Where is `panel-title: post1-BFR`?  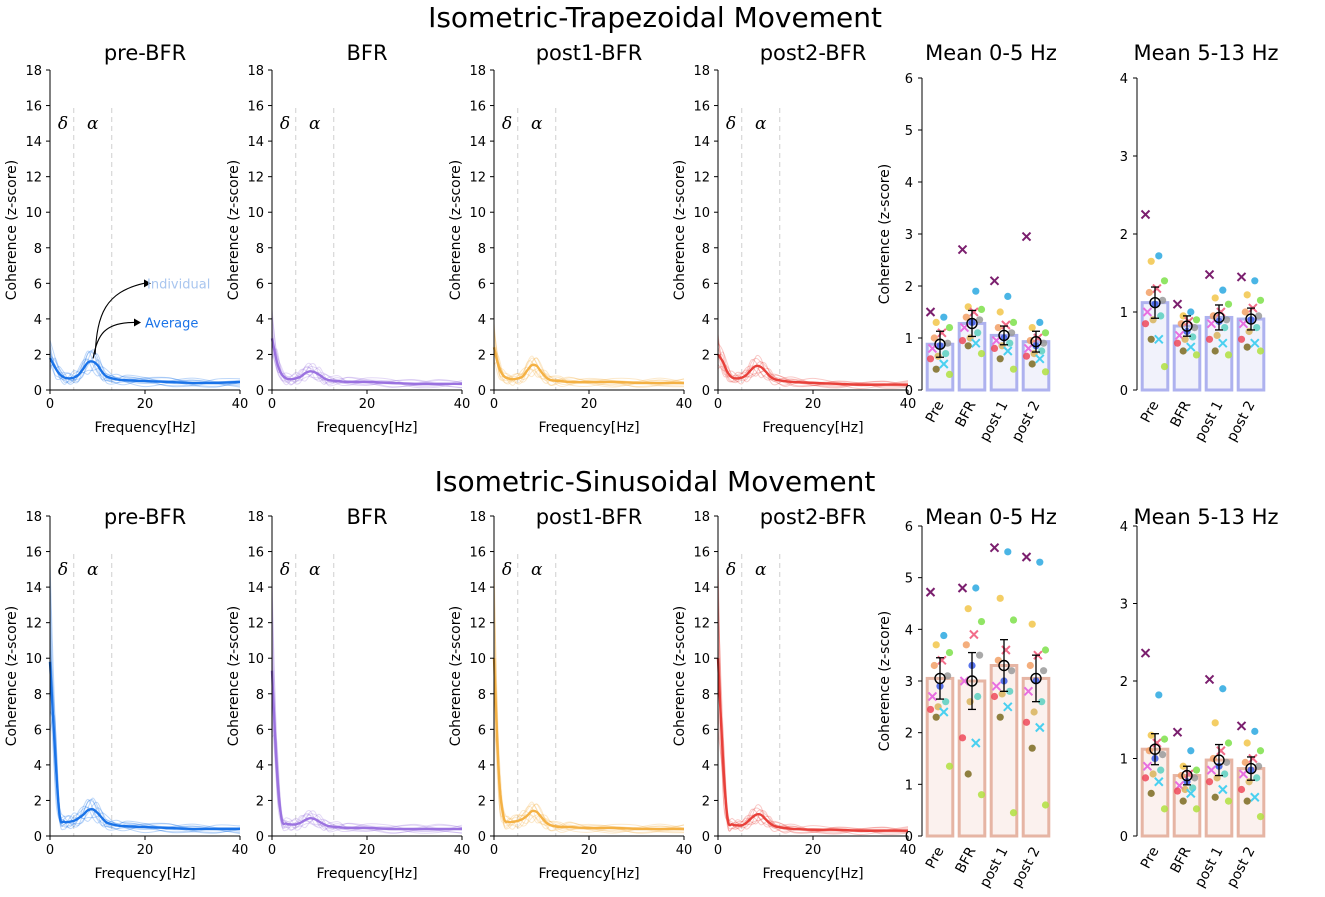
panel-title: post1-BFR is located at coordinates (589, 517).